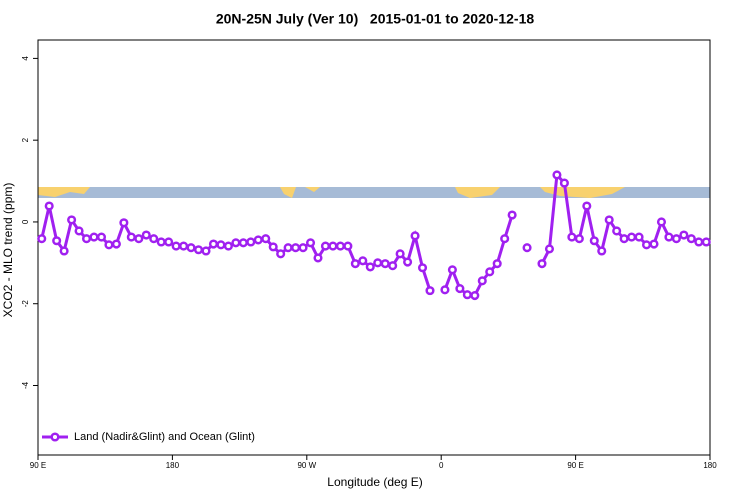 The image size is (750, 500). I want to click on x-tick-label: 0, so click(441, 465).